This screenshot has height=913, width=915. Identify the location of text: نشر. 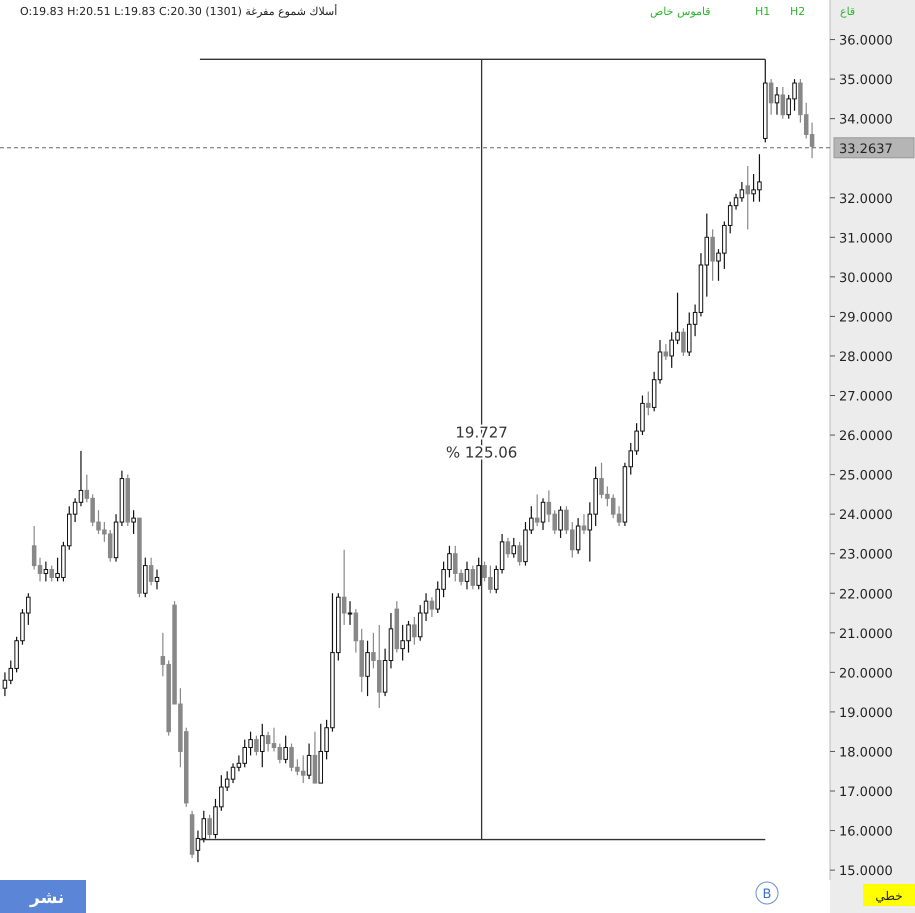
(46, 898).